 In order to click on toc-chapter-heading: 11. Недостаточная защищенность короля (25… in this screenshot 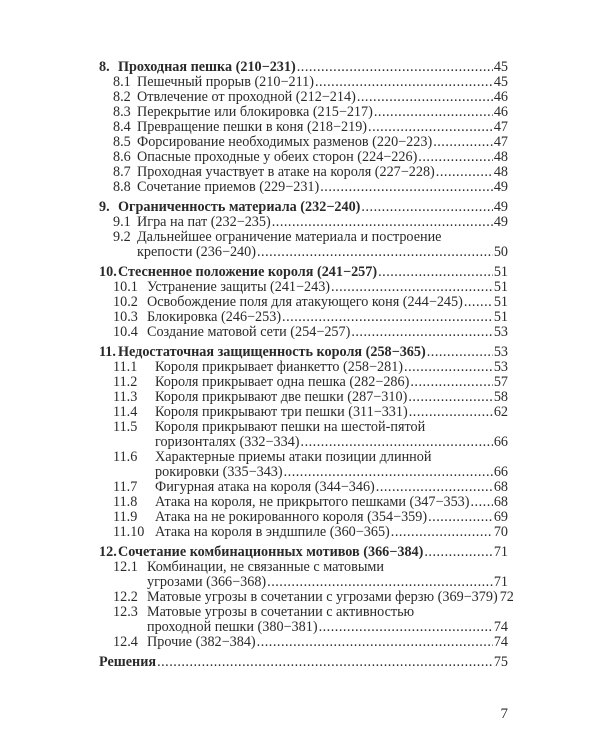, I will do `click(303, 352)`.